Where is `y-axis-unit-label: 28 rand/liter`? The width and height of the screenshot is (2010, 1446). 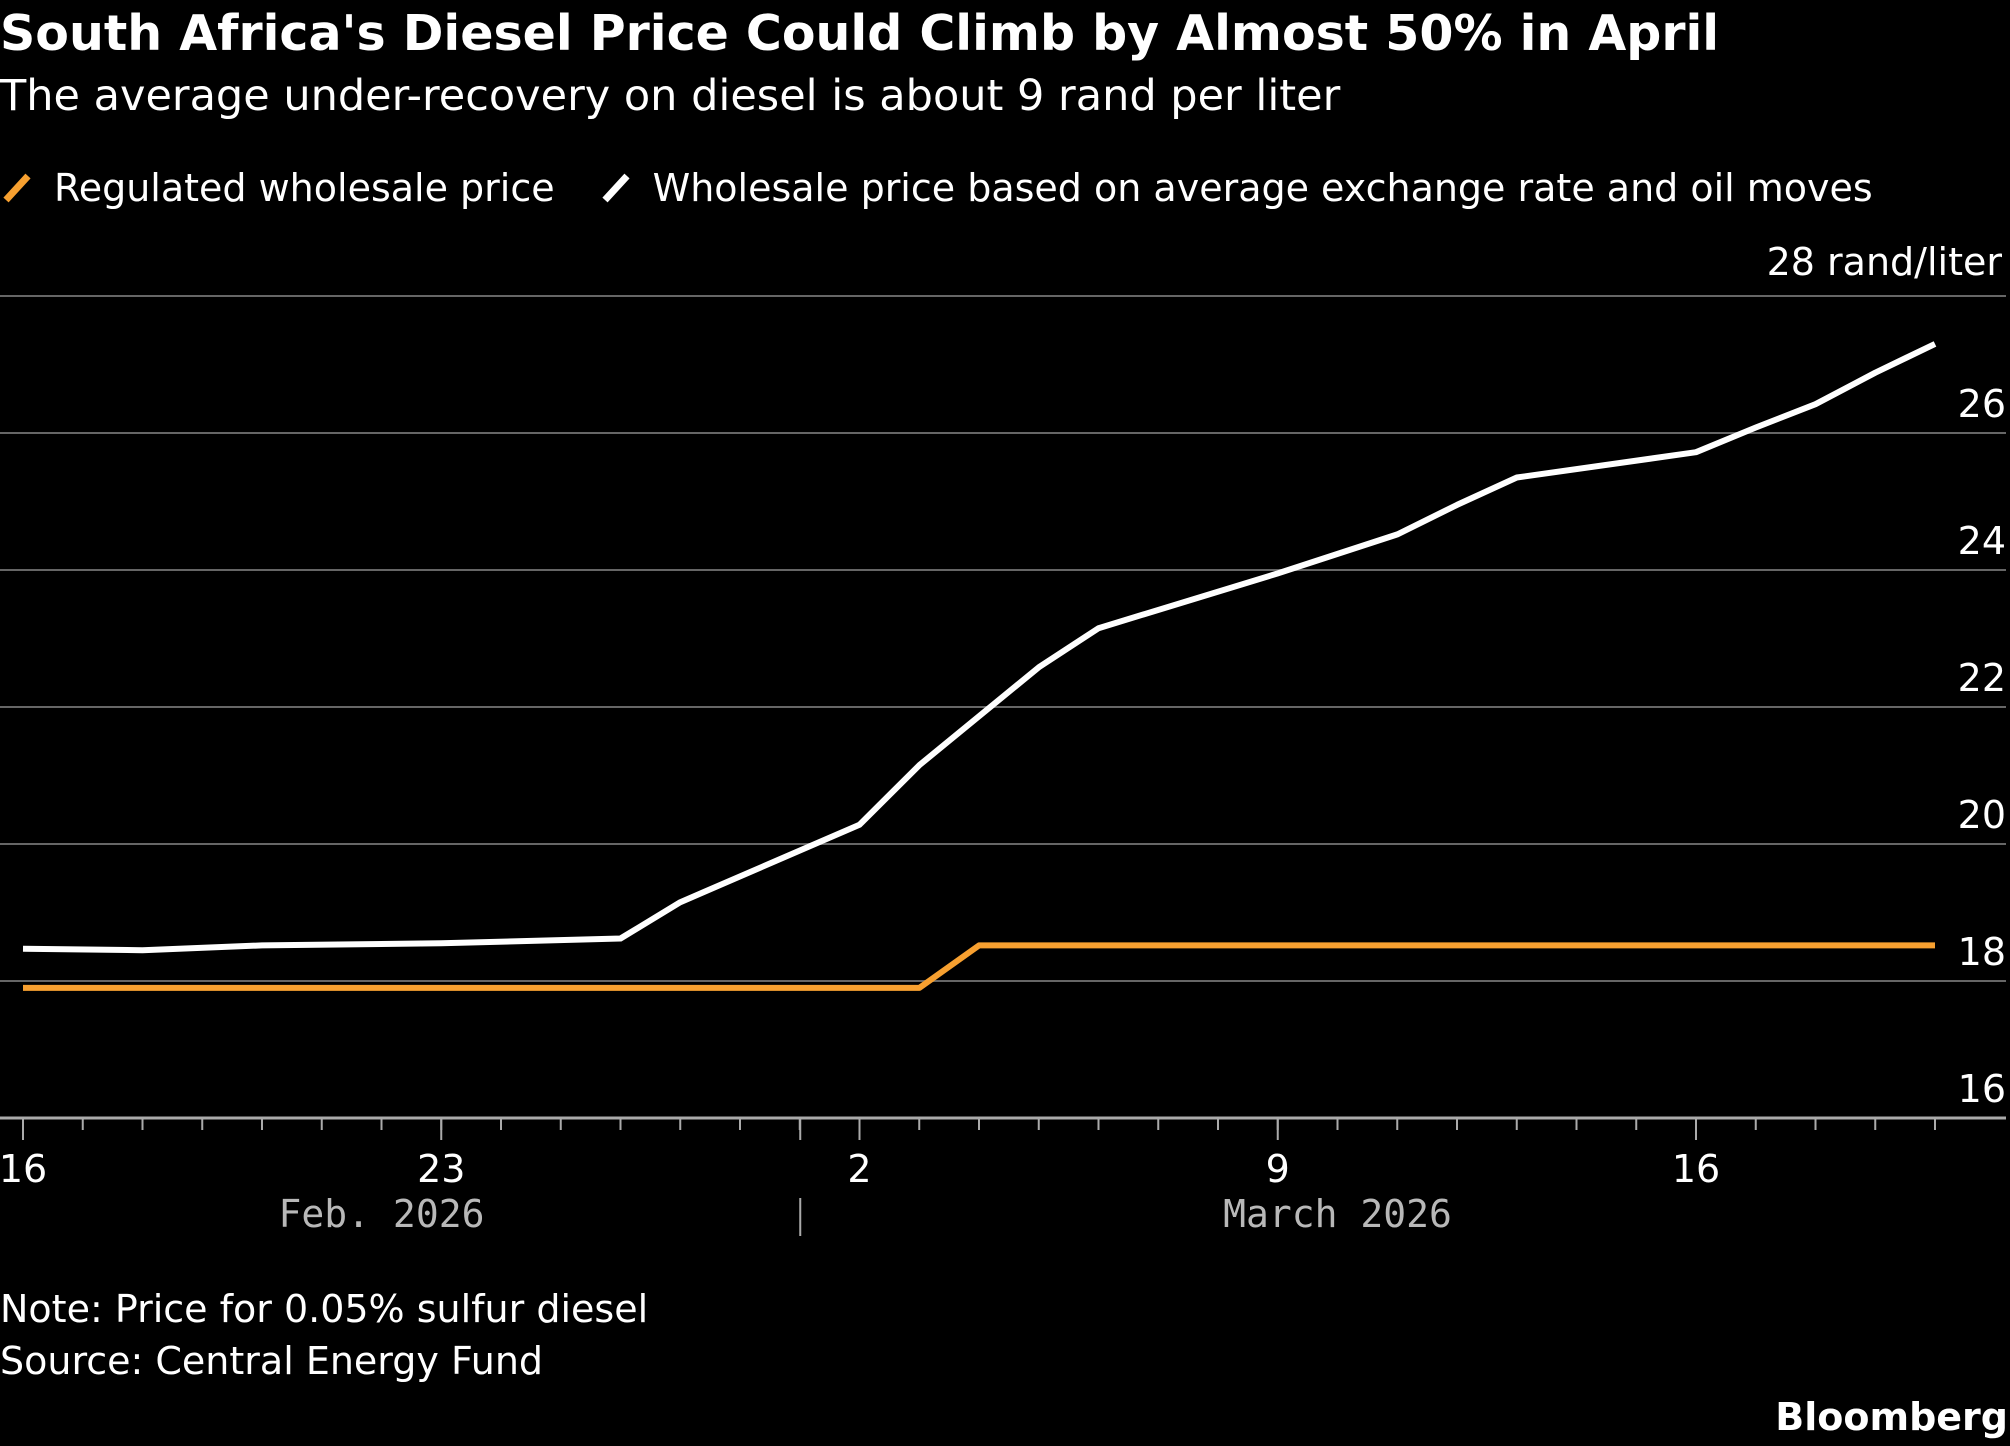
y-axis-unit-label: 28 rand/liter is located at coordinates (1884, 262).